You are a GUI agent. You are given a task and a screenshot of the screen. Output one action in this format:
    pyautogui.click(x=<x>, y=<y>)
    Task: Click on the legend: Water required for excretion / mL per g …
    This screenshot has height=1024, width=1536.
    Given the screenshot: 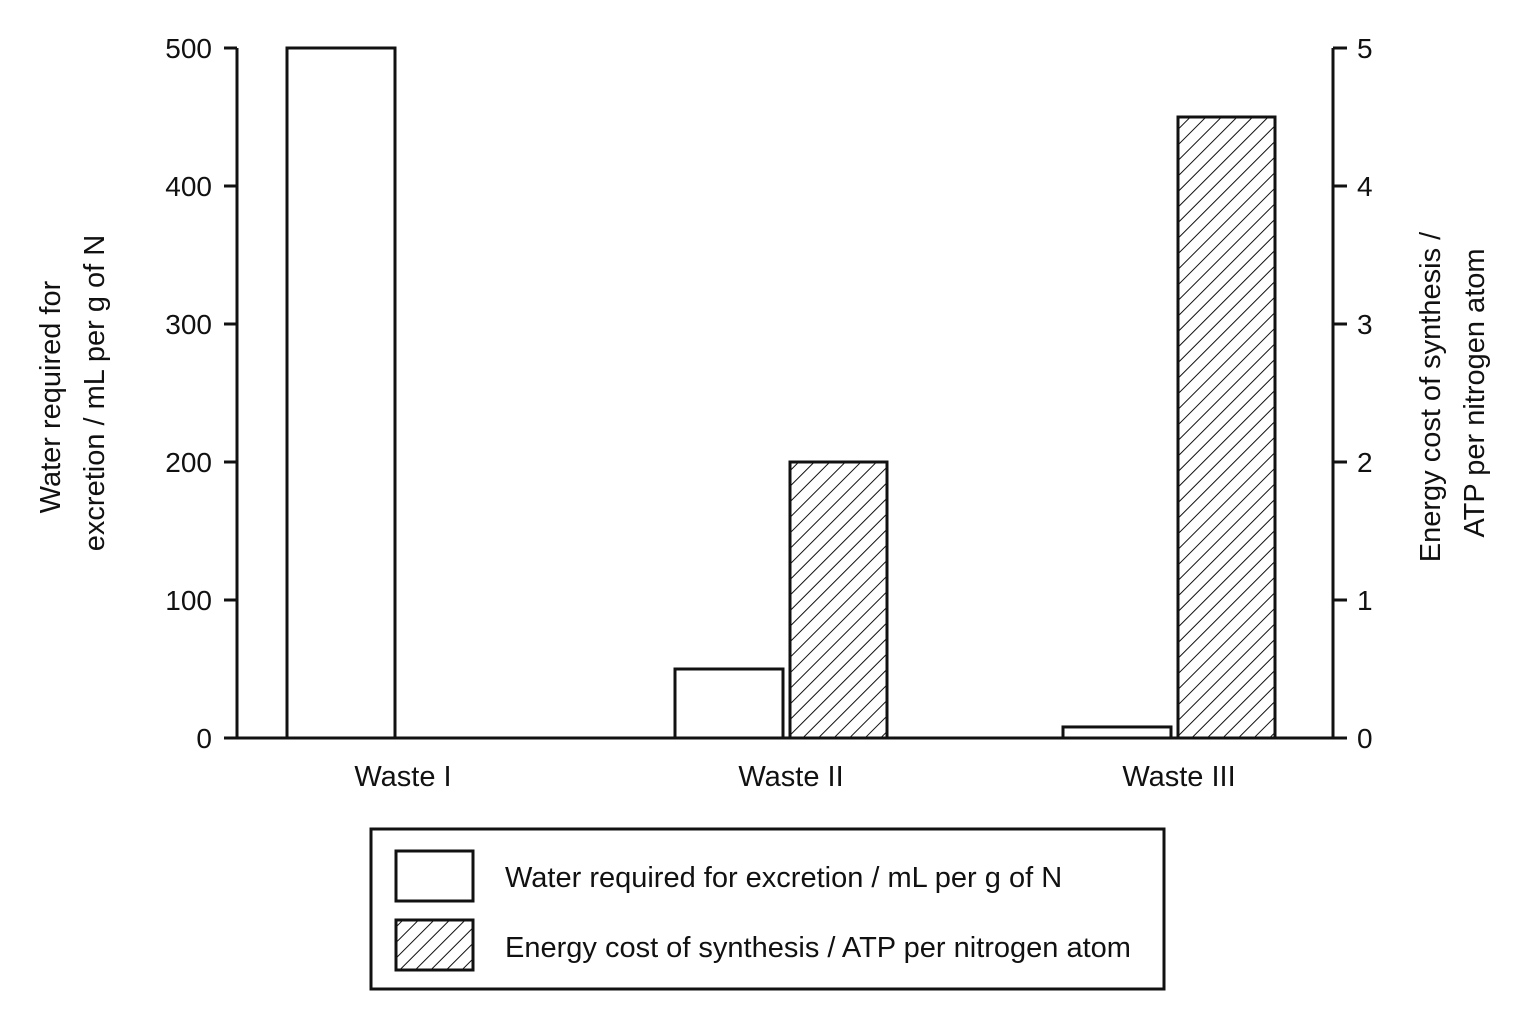 What is the action you would take?
    pyautogui.click(x=767, y=909)
    